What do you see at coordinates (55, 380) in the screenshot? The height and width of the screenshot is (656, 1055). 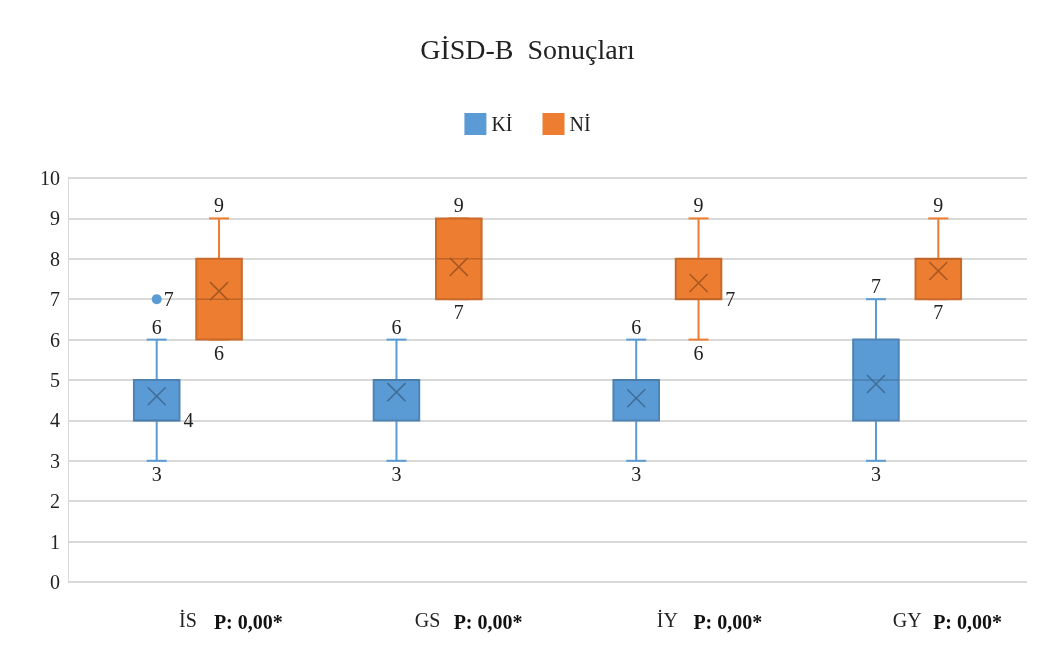 I see `y-tick-label: 5` at bounding box center [55, 380].